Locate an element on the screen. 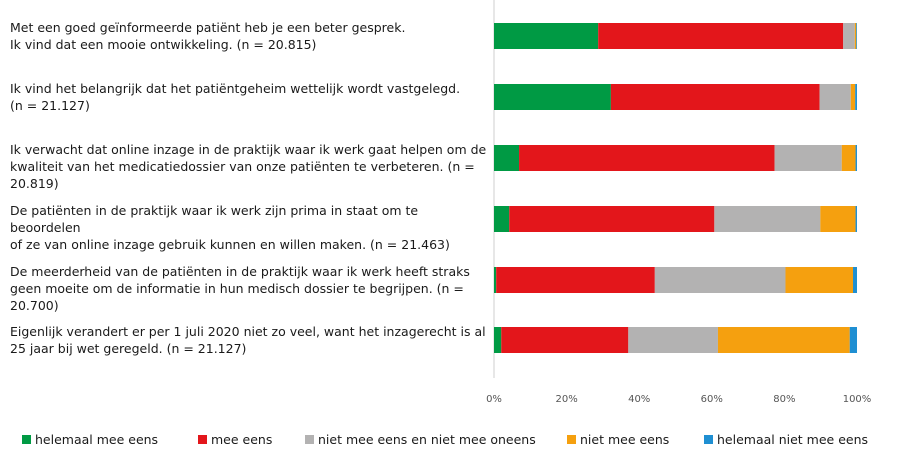 The image size is (900, 453). category-label-line: (n = 21.127) is located at coordinates (50, 105).